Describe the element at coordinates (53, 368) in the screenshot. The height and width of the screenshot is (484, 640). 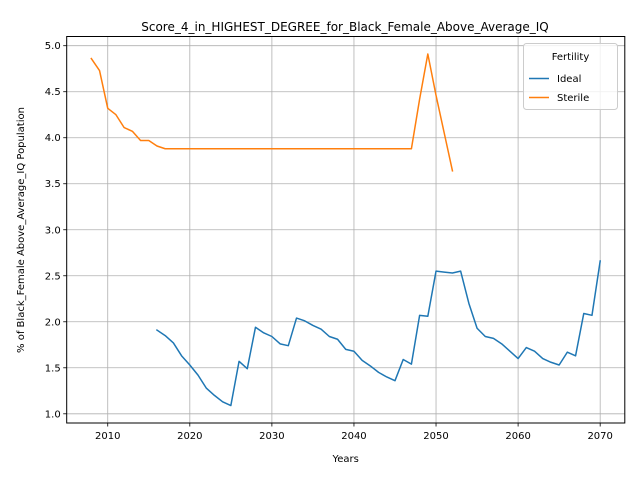
I see `y-tick-label: 1.5` at that location.